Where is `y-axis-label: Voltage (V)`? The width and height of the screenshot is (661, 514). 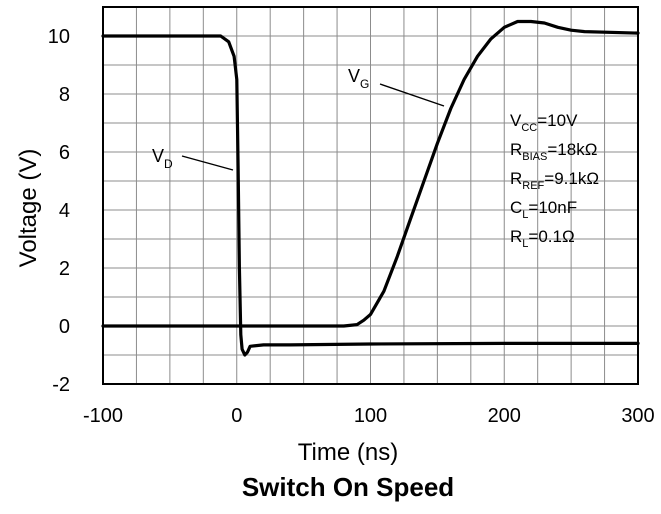 y-axis-label: Voltage (V) is located at coordinates (28, 208).